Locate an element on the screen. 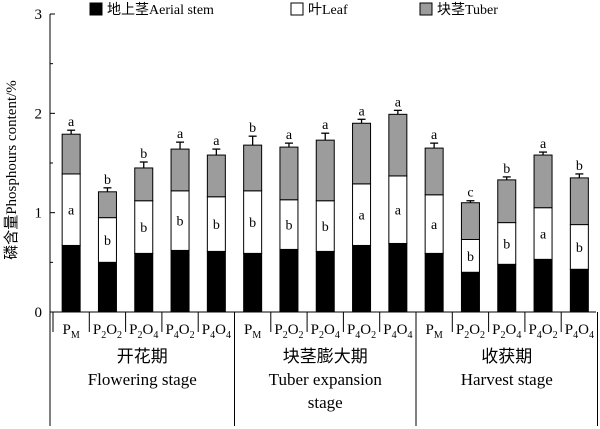  stage-label: 收获期 is located at coordinates (506, 356).